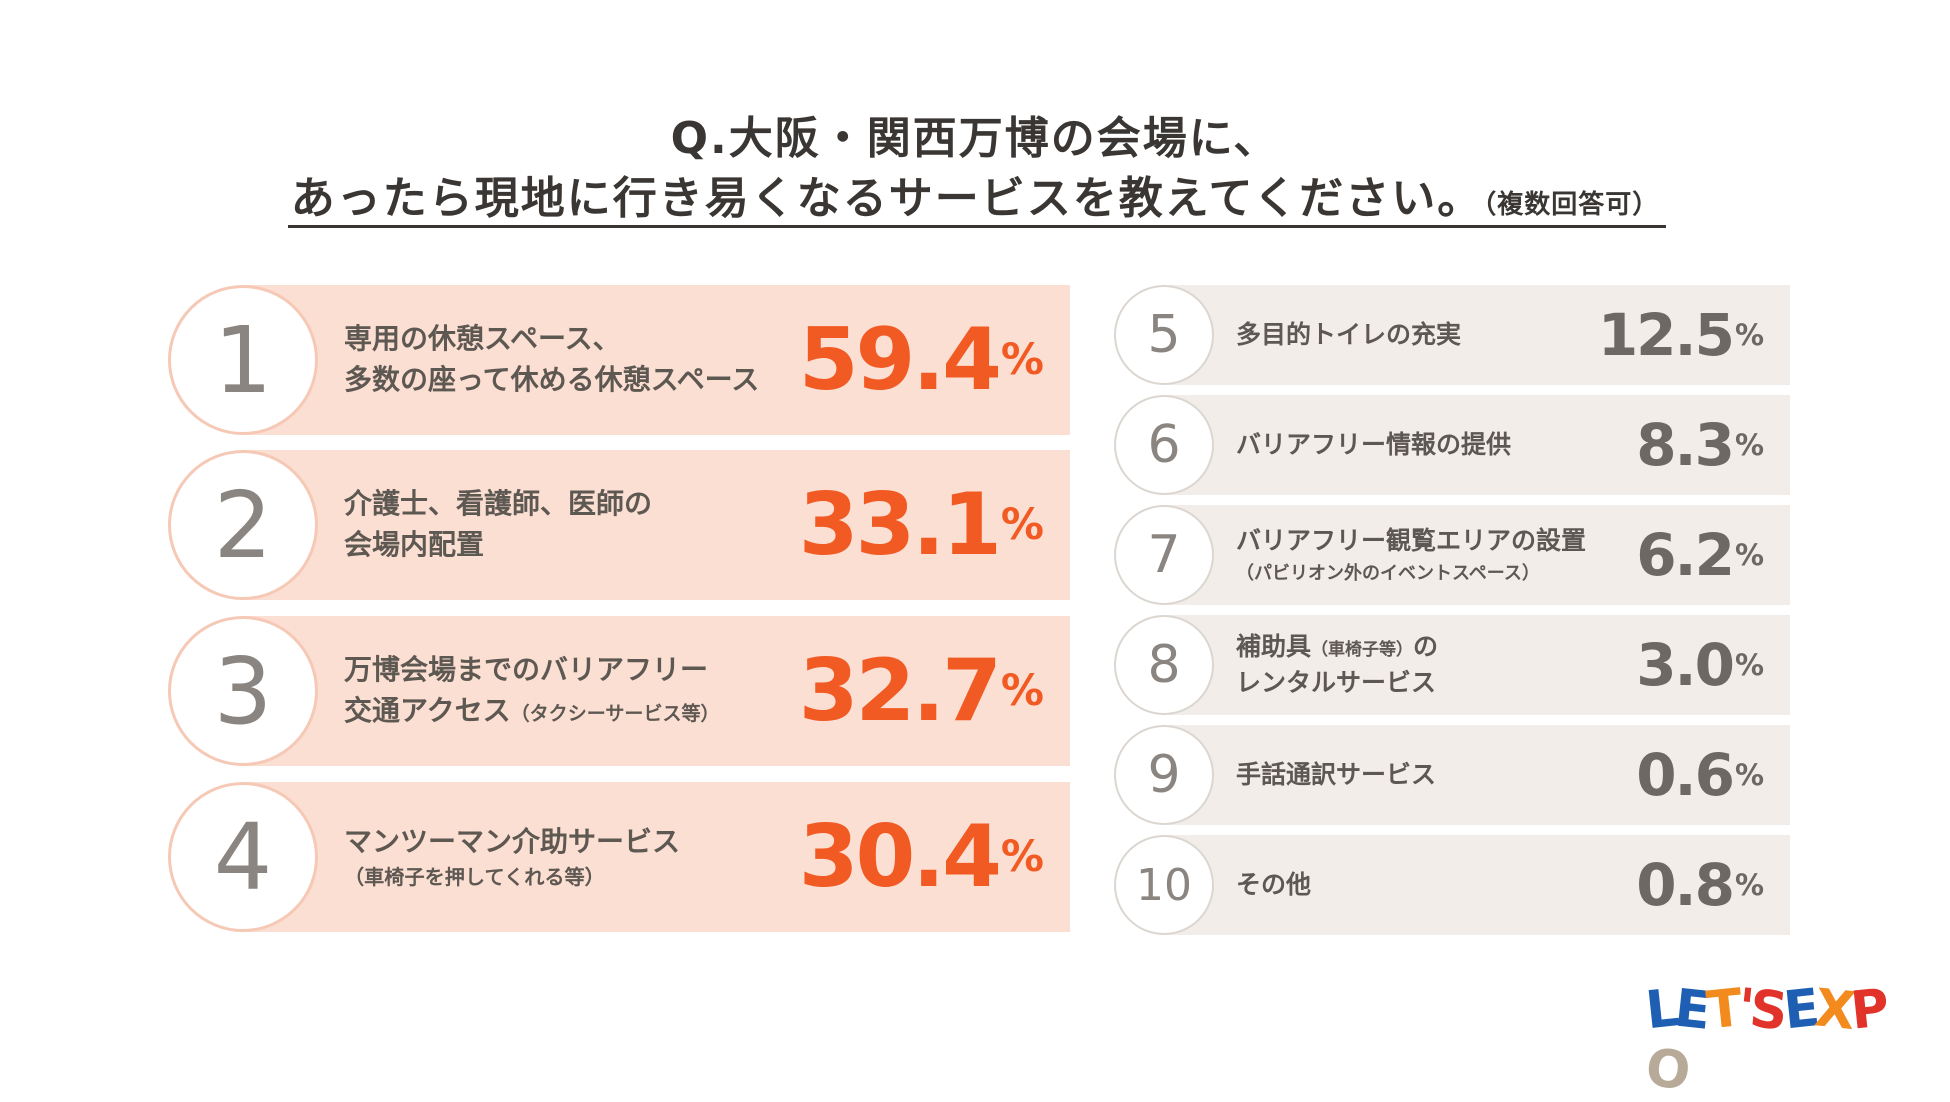 This screenshot has height=1102, width=1950. What do you see at coordinates (1426, 646) in the screenshot?
I see `ranking-label-line1-tail: の` at bounding box center [1426, 646].